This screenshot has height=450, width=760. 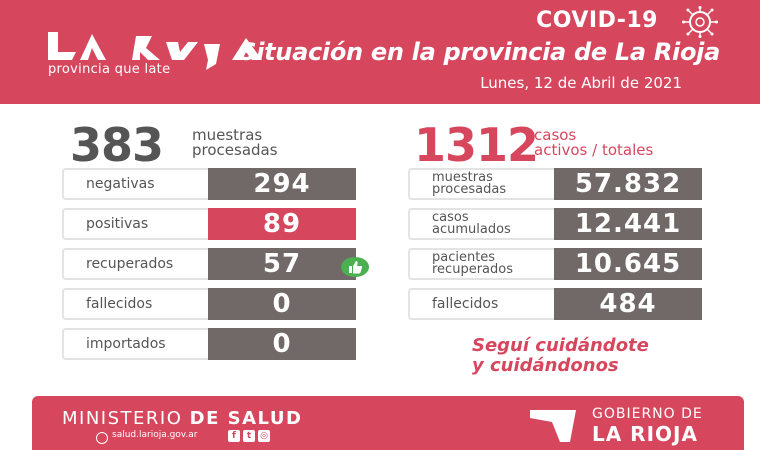 What do you see at coordinates (553, 426) in the screenshot?
I see `gobierno-logo-icon` at bounding box center [553, 426].